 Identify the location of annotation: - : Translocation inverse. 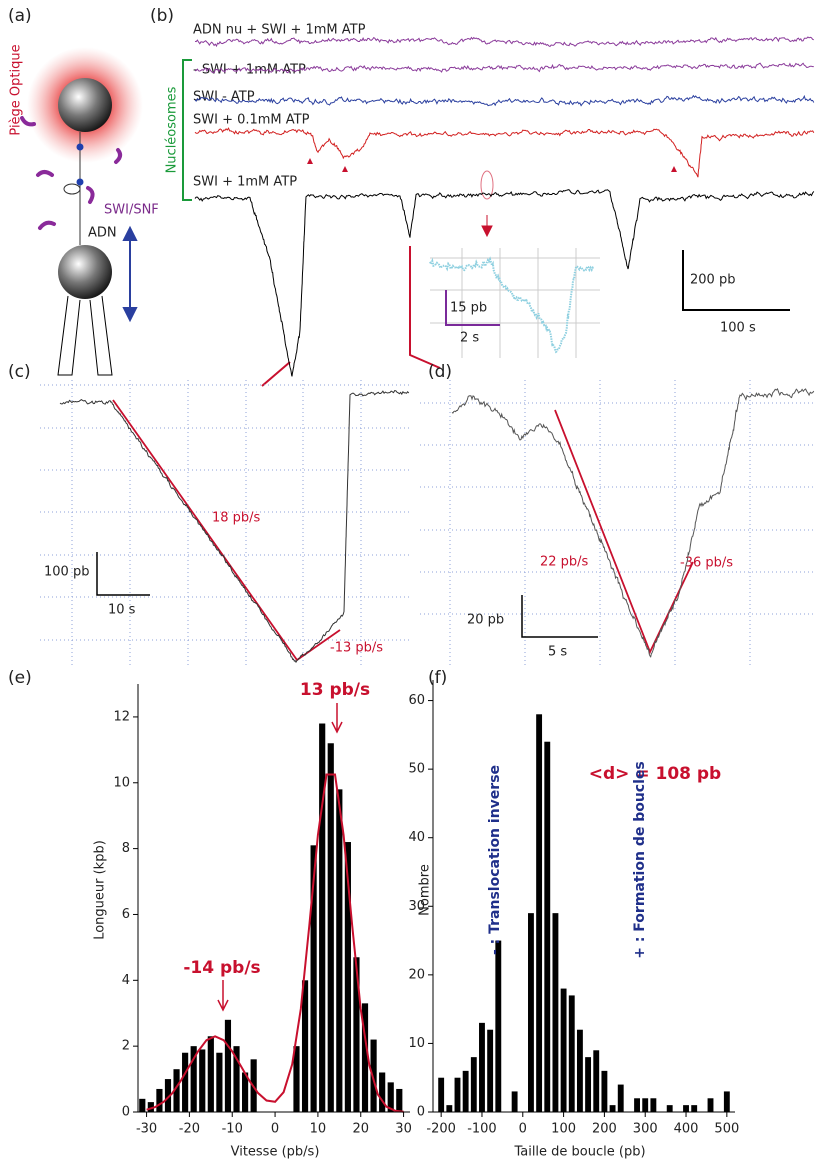
(495, 860).